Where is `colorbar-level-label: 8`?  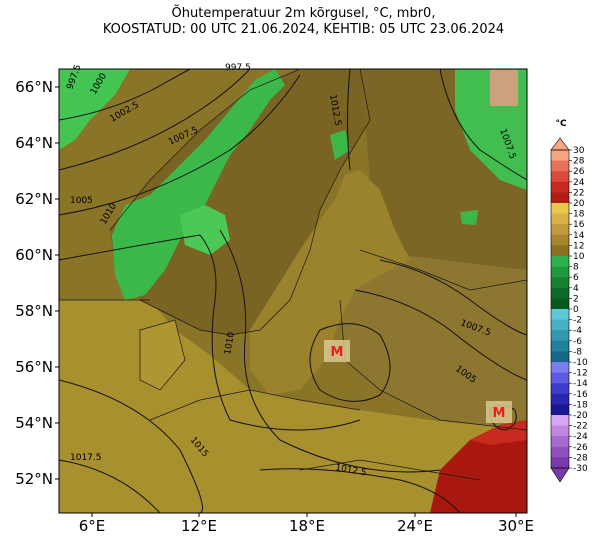
colorbar-level-label: 8 is located at coordinates (576, 268).